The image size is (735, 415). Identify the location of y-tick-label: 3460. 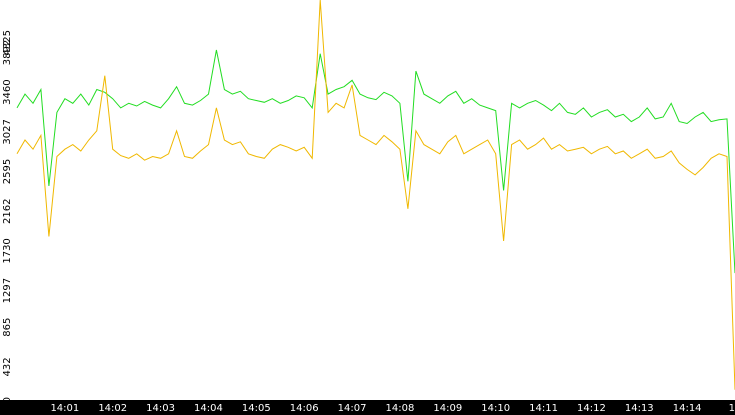
(7, 91).